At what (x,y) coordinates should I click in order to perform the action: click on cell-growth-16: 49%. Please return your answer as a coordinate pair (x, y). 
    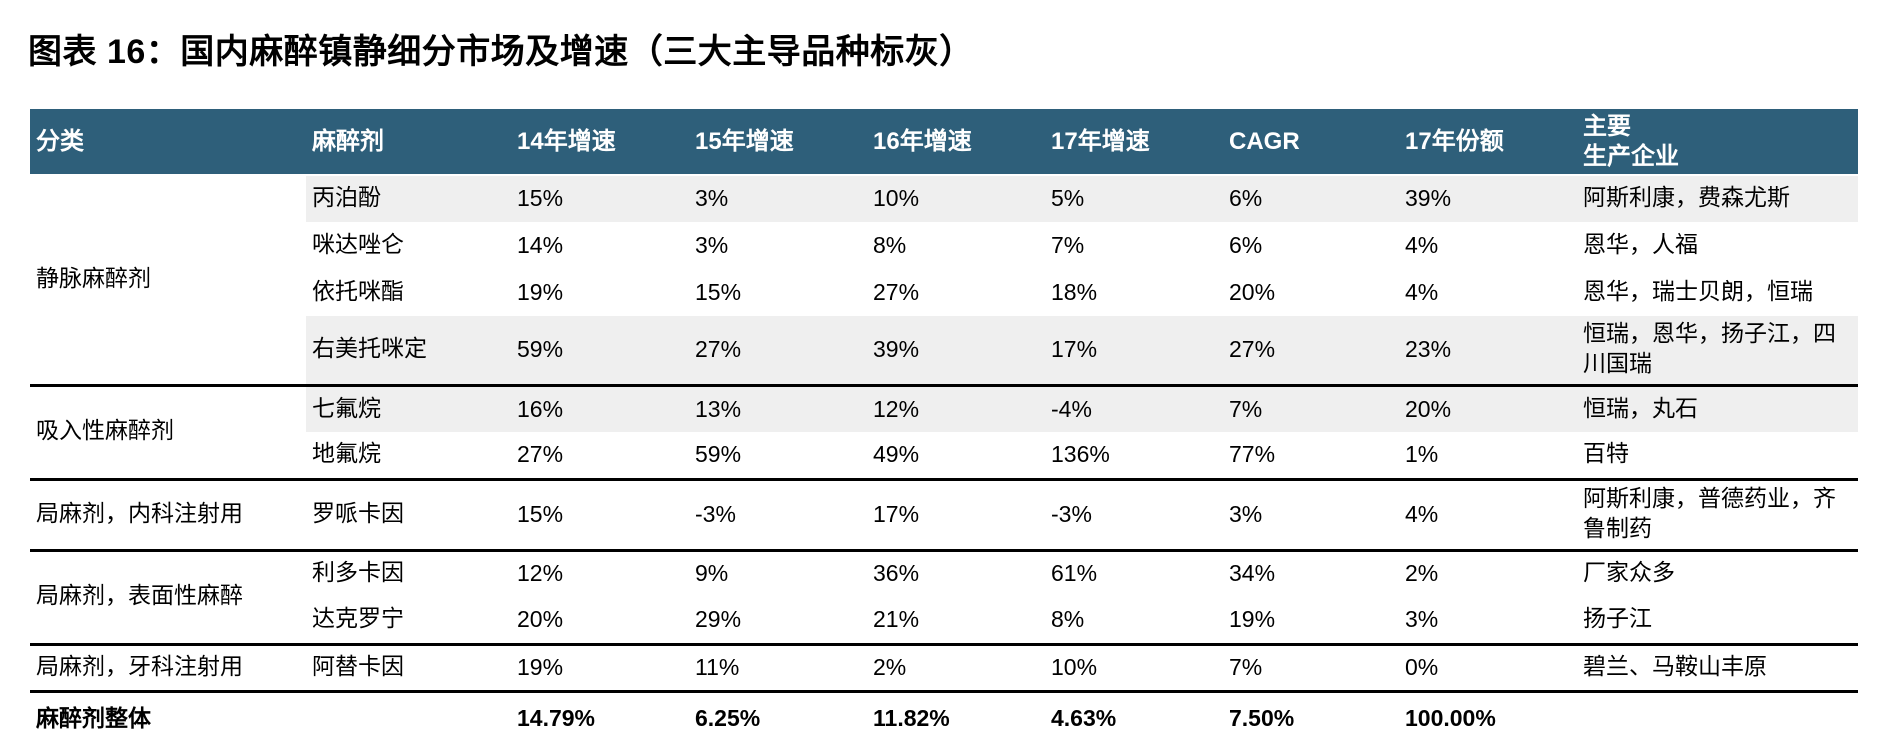
    Looking at the image, I should click on (896, 454).